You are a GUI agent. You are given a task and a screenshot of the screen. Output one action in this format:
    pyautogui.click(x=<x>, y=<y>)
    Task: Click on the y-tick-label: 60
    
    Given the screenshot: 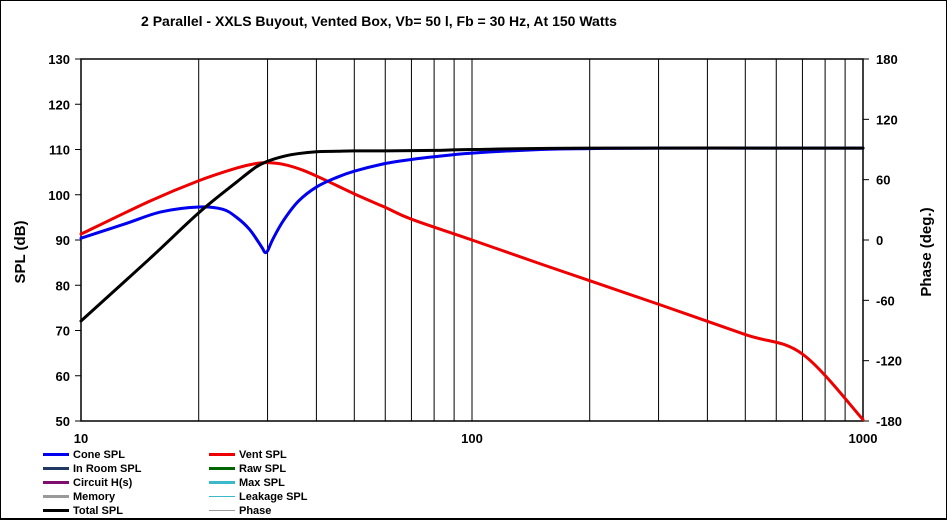 What is the action you would take?
    pyautogui.click(x=63, y=376)
    